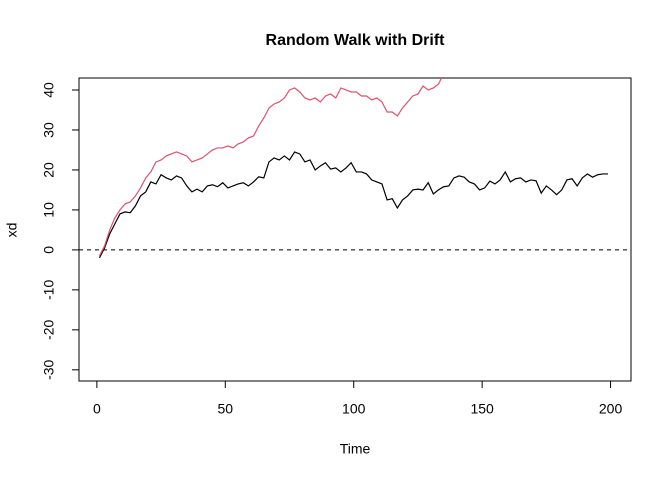 This screenshot has height=480, width=672. Describe the element at coordinates (49, 170) in the screenshot. I see `y-tick-label: 20` at that location.